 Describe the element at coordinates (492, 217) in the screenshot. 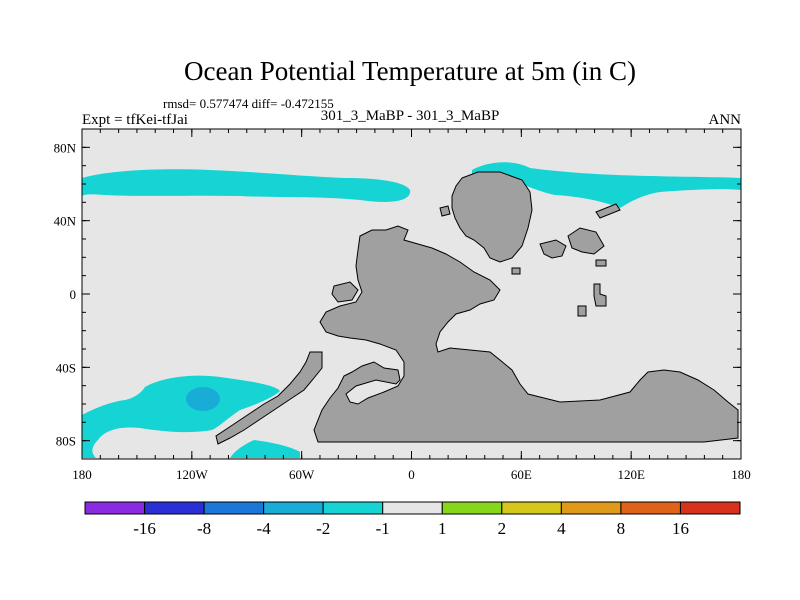

I see `land-north-america-greenland` at that location.